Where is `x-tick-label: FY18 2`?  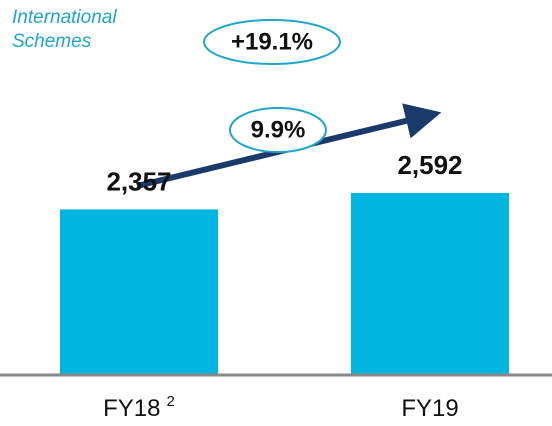
x-tick-label: FY18 2 is located at coordinates (139, 407).